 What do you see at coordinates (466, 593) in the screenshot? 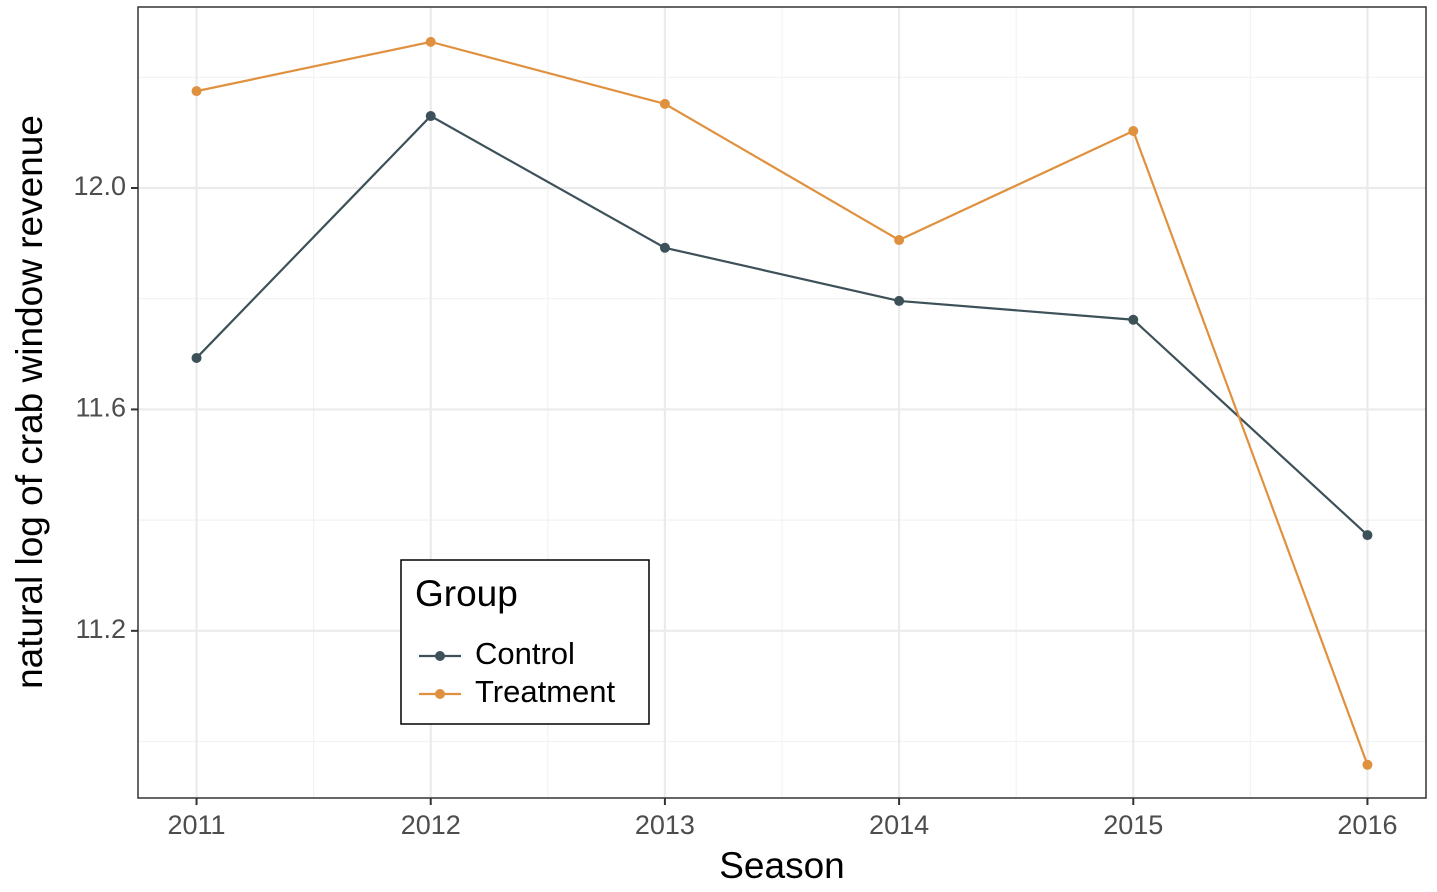
I see `legend-title: Group` at bounding box center [466, 593].